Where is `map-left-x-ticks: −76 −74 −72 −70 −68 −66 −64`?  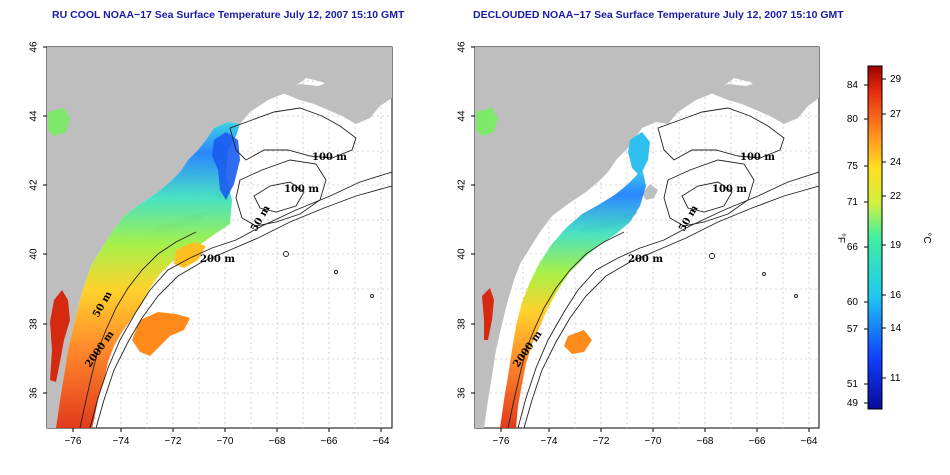 map-left-x-ticks: −76 −74 −72 −70 −68 −66 −64 is located at coordinates (227, 441).